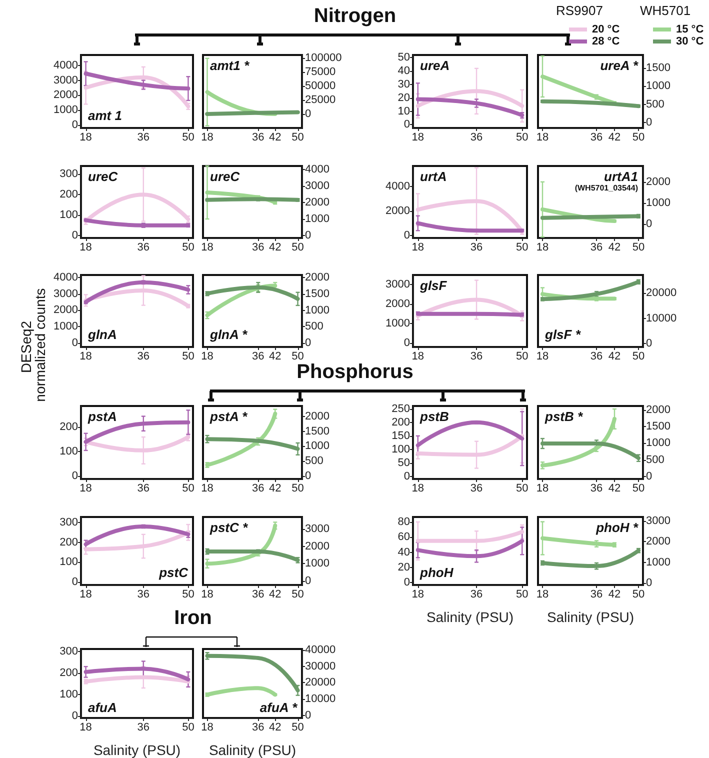  I want to click on legend-label: 28 °C, so click(606, 42).